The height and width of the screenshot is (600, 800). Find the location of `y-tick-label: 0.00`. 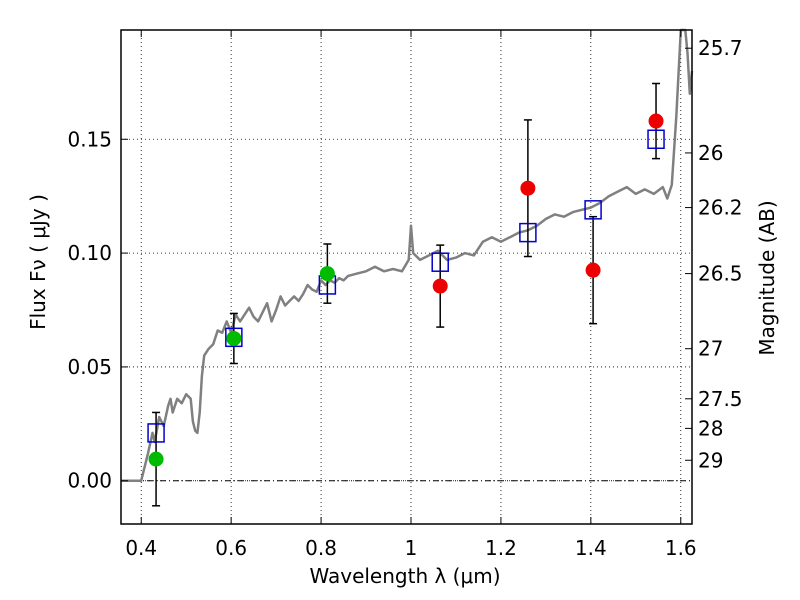

y-tick-label: 0.00 is located at coordinates (89, 481).